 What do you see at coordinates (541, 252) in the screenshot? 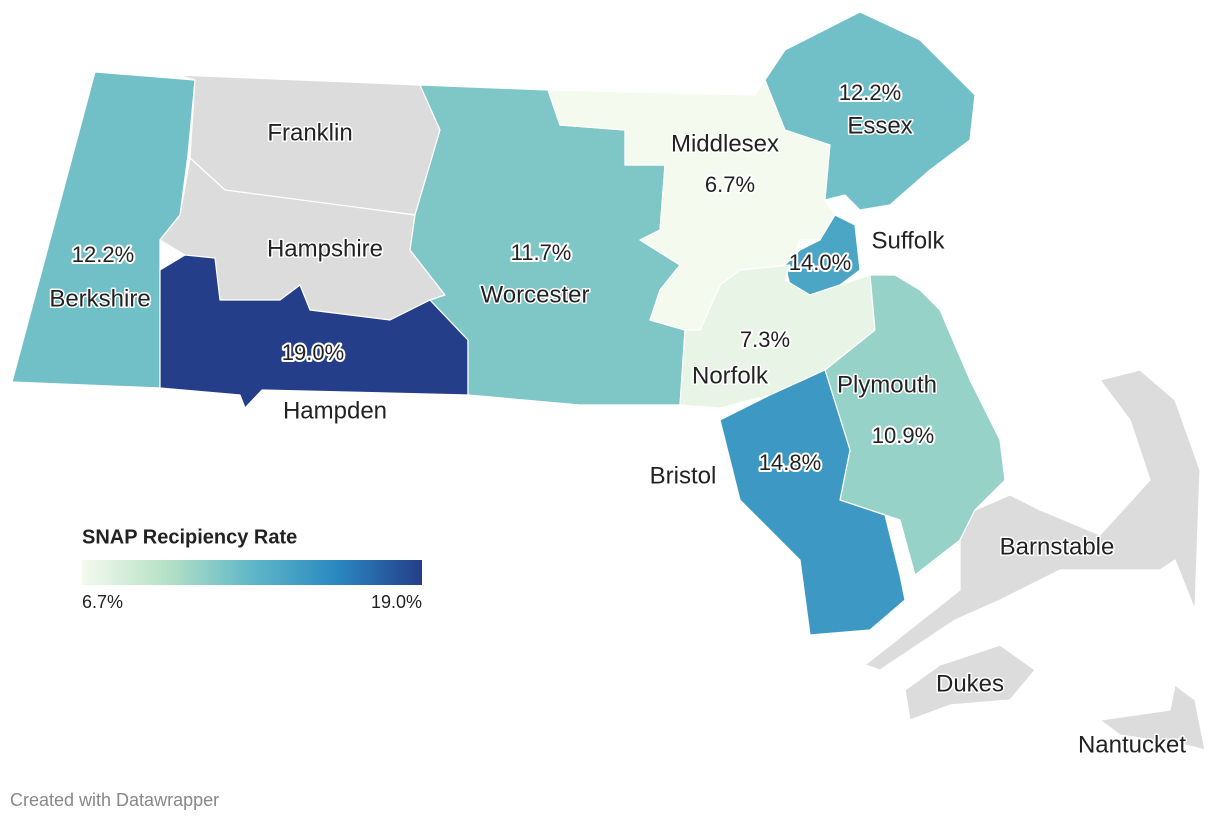
I see `value-label: 11.7%` at bounding box center [541, 252].